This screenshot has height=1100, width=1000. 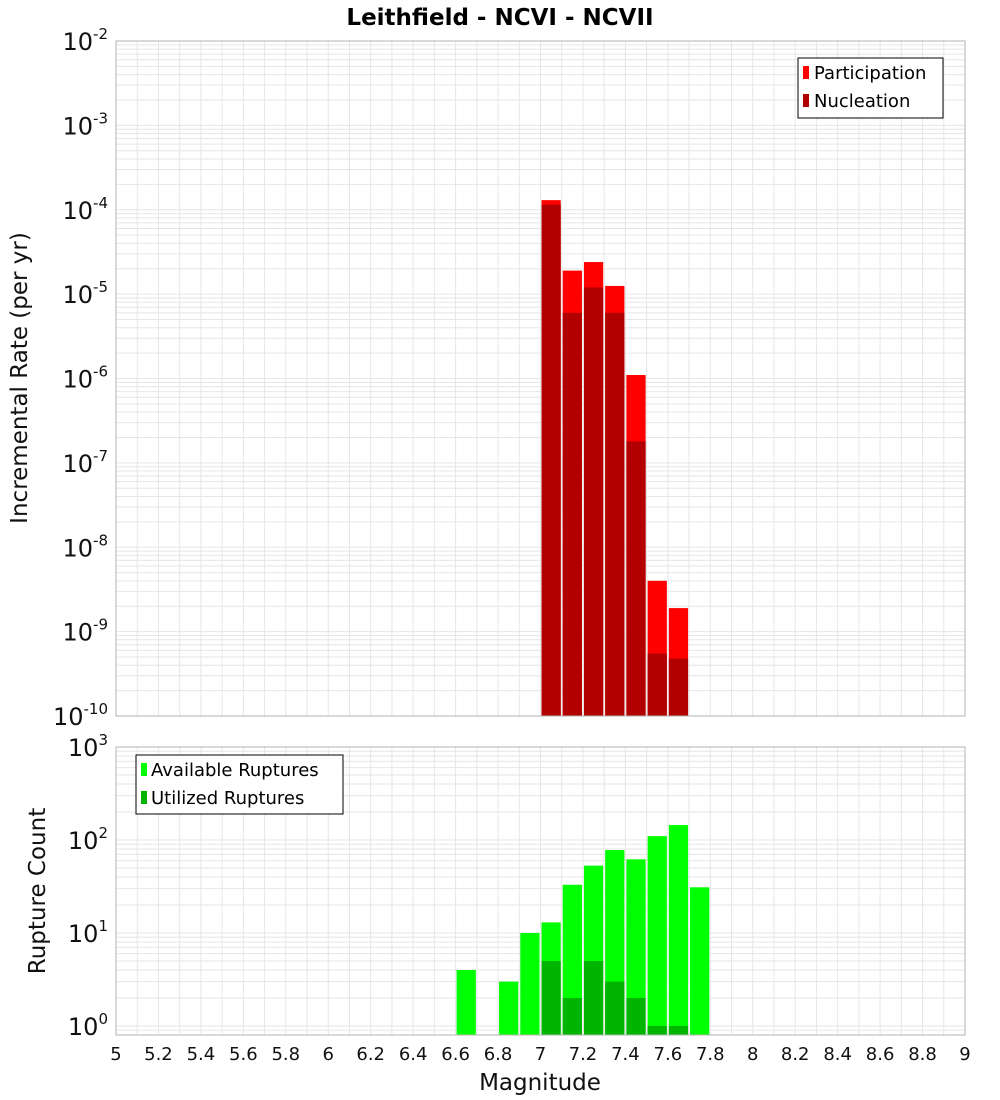 I want to click on y-tick-label: 10⁻⁵, so click(x=85, y=293).